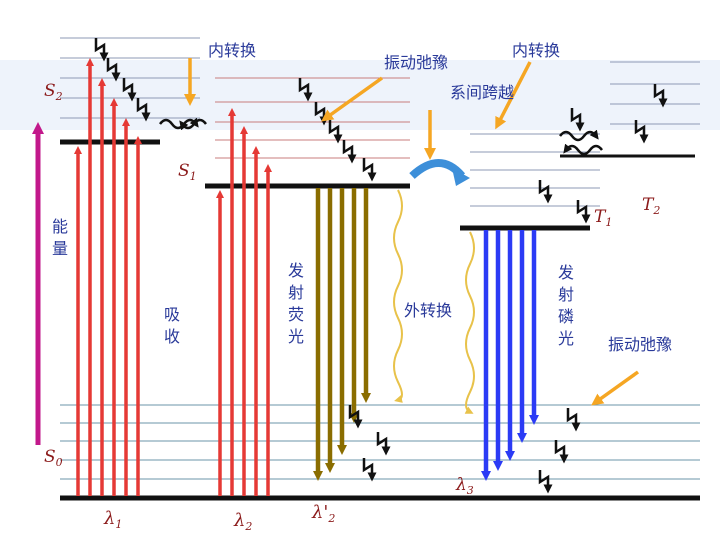  Describe the element at coordinates (296, 336) in the screenshot. I see `label-fluorescence-4: 光` at that location.